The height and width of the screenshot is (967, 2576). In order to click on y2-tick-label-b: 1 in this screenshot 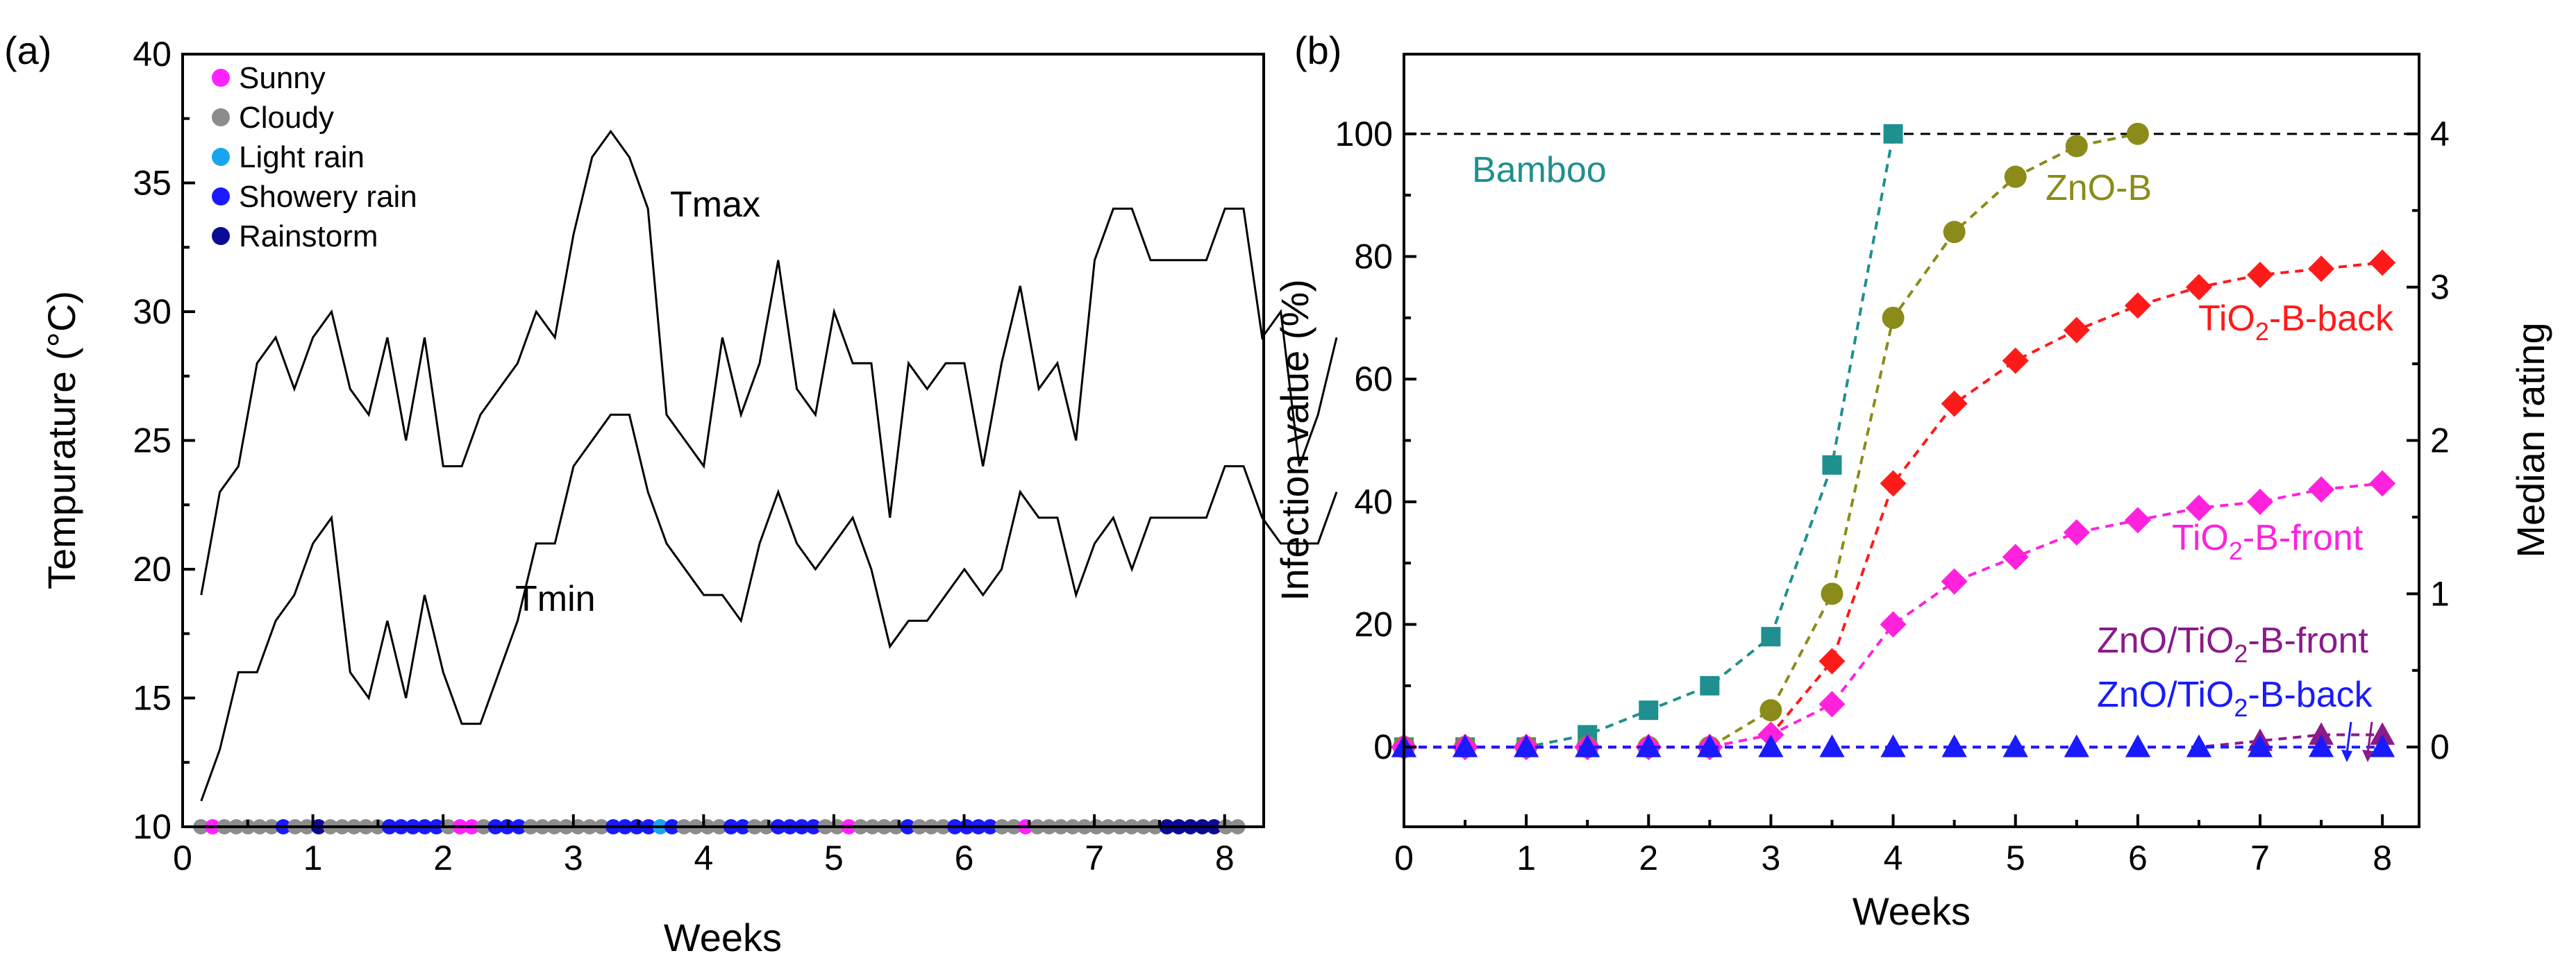, I will do `click(2440, 593)`.